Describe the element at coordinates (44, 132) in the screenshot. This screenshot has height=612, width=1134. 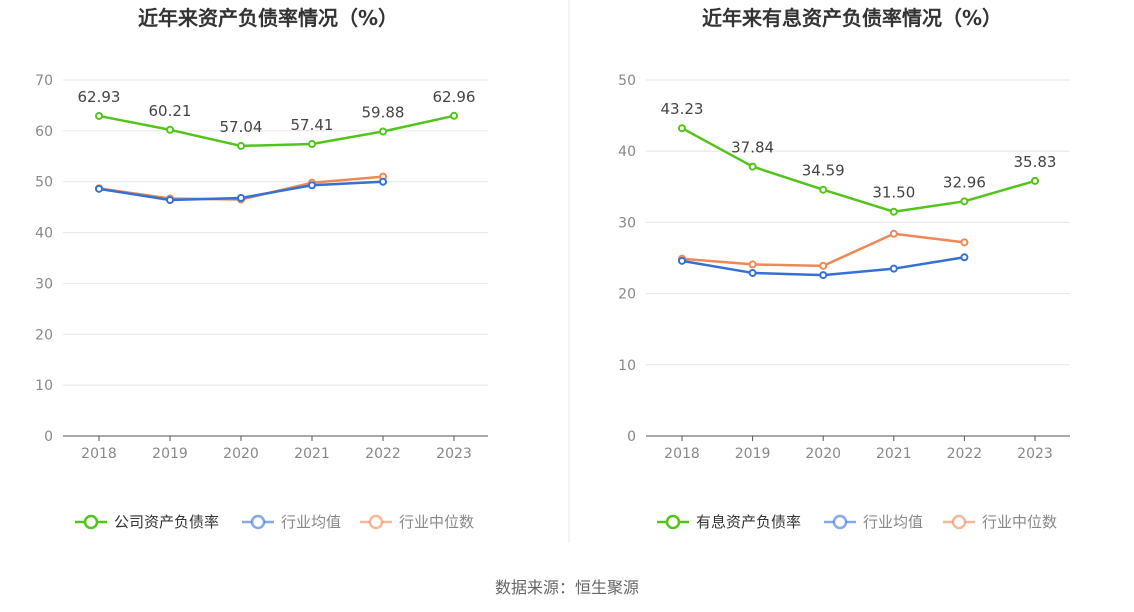
I see `y-tick-label: 60` at that location.